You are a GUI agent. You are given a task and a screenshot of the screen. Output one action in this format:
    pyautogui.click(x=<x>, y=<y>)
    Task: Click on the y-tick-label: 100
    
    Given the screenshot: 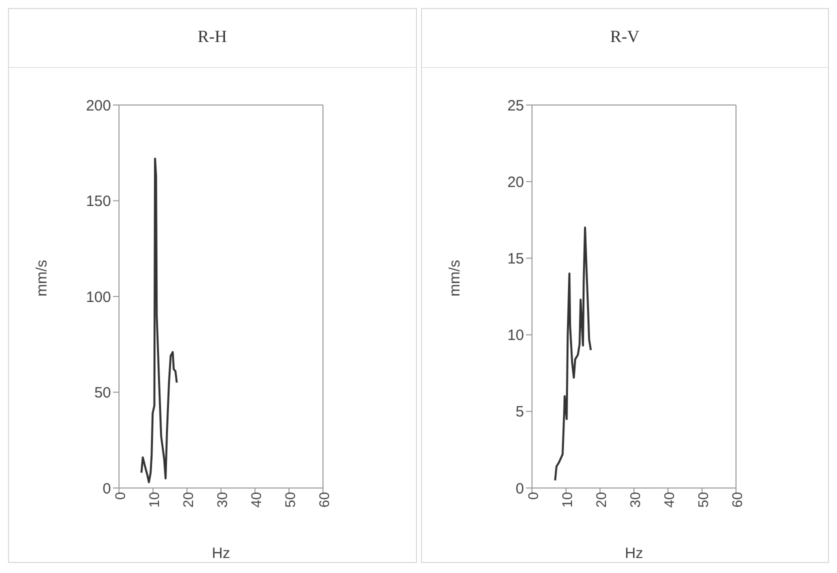 What is the action you would take?
    pyautogui.click(x=98, y=297)
    